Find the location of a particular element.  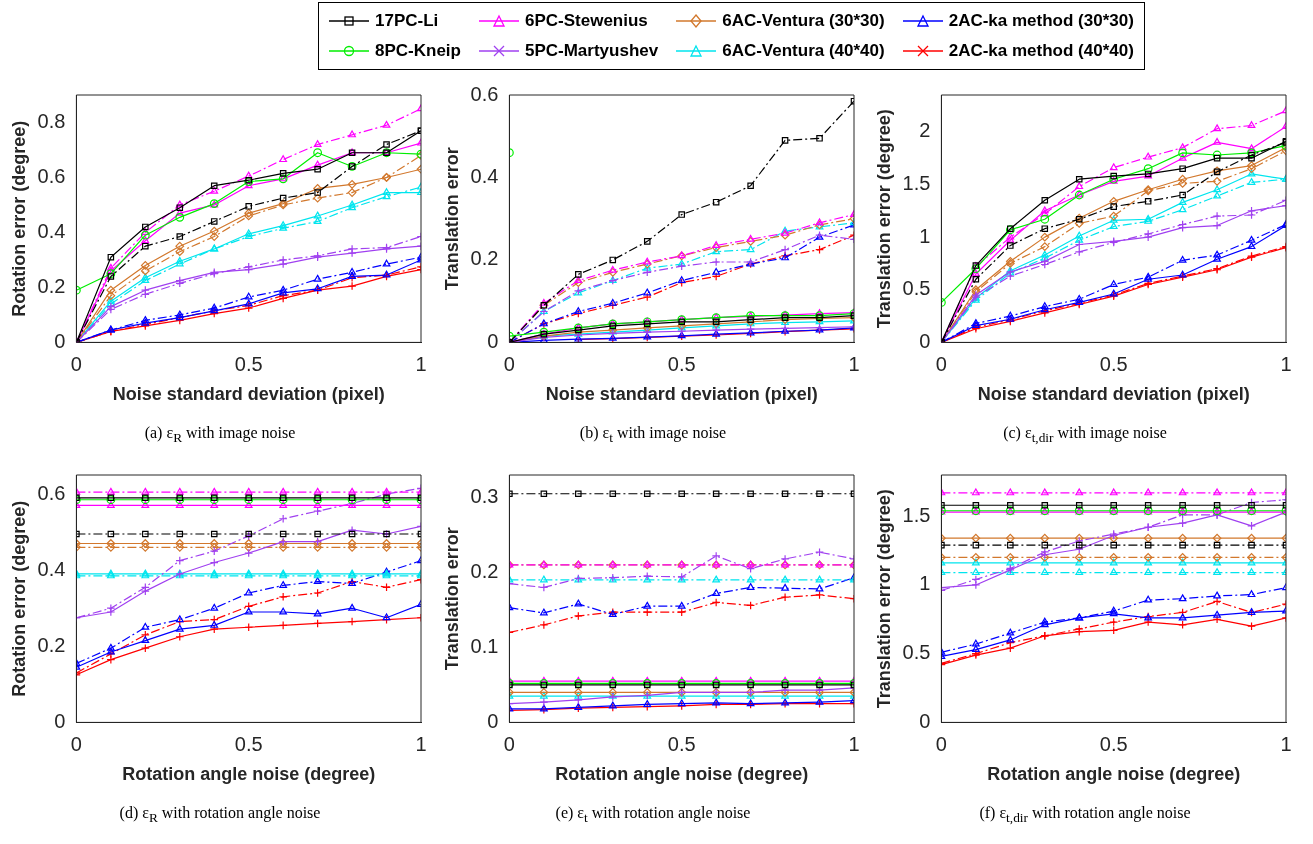

text: (b) ε$_{t}$ with image noise is located at coordinates (653, 435).